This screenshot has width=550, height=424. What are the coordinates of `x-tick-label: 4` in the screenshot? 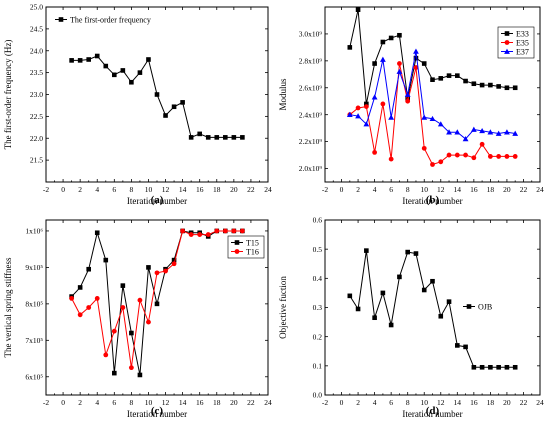 It's located at (97, 189).